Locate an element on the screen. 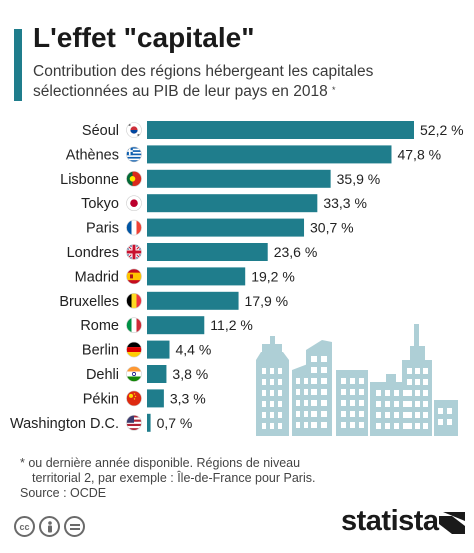 The image size is (474, 553). value-label: 33,3 % is located at coordinates (345, 203).